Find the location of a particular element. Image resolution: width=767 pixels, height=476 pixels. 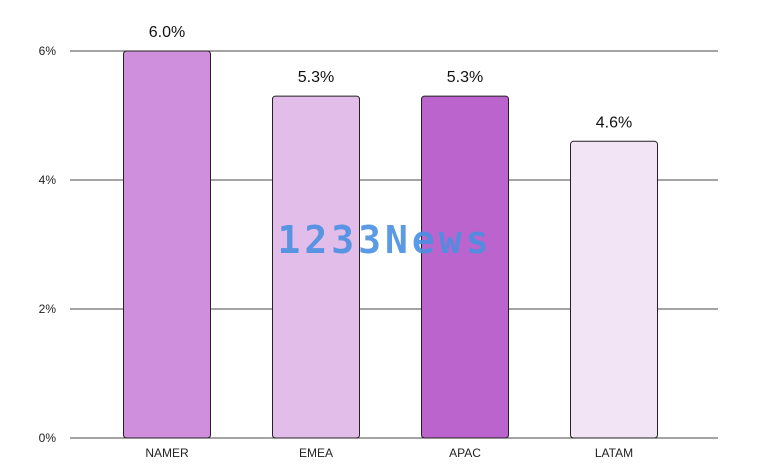

x-tick-label: NAMER is located at coordinates (167, 453).